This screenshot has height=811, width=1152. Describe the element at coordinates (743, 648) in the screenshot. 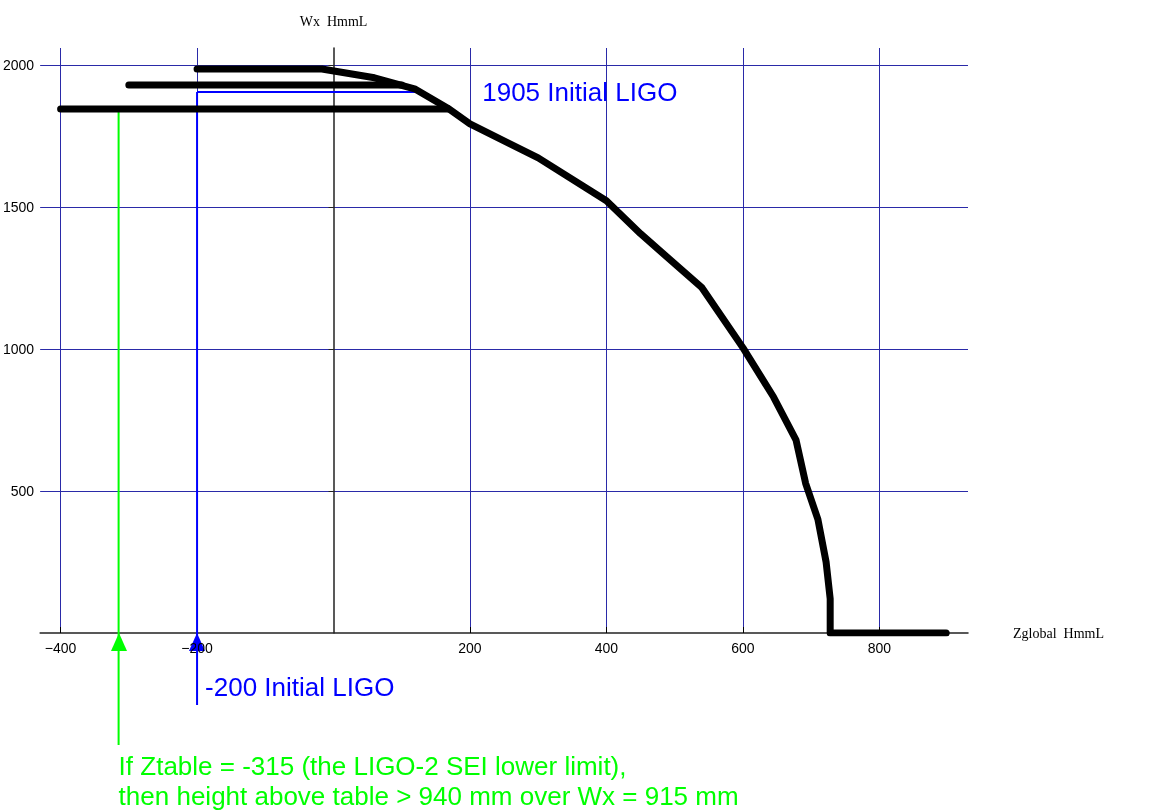

I see `x-tick-label: 600` at that location.